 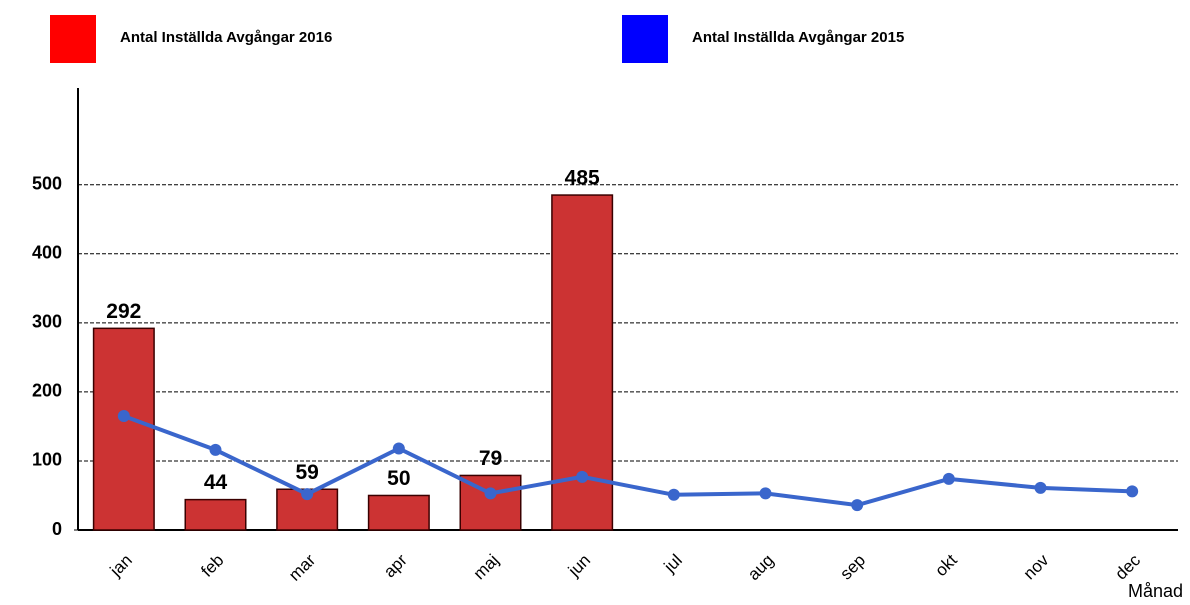 I want to click on legend-label: Antal Inställda Avgångar 2015, so click(x=798, y=37).